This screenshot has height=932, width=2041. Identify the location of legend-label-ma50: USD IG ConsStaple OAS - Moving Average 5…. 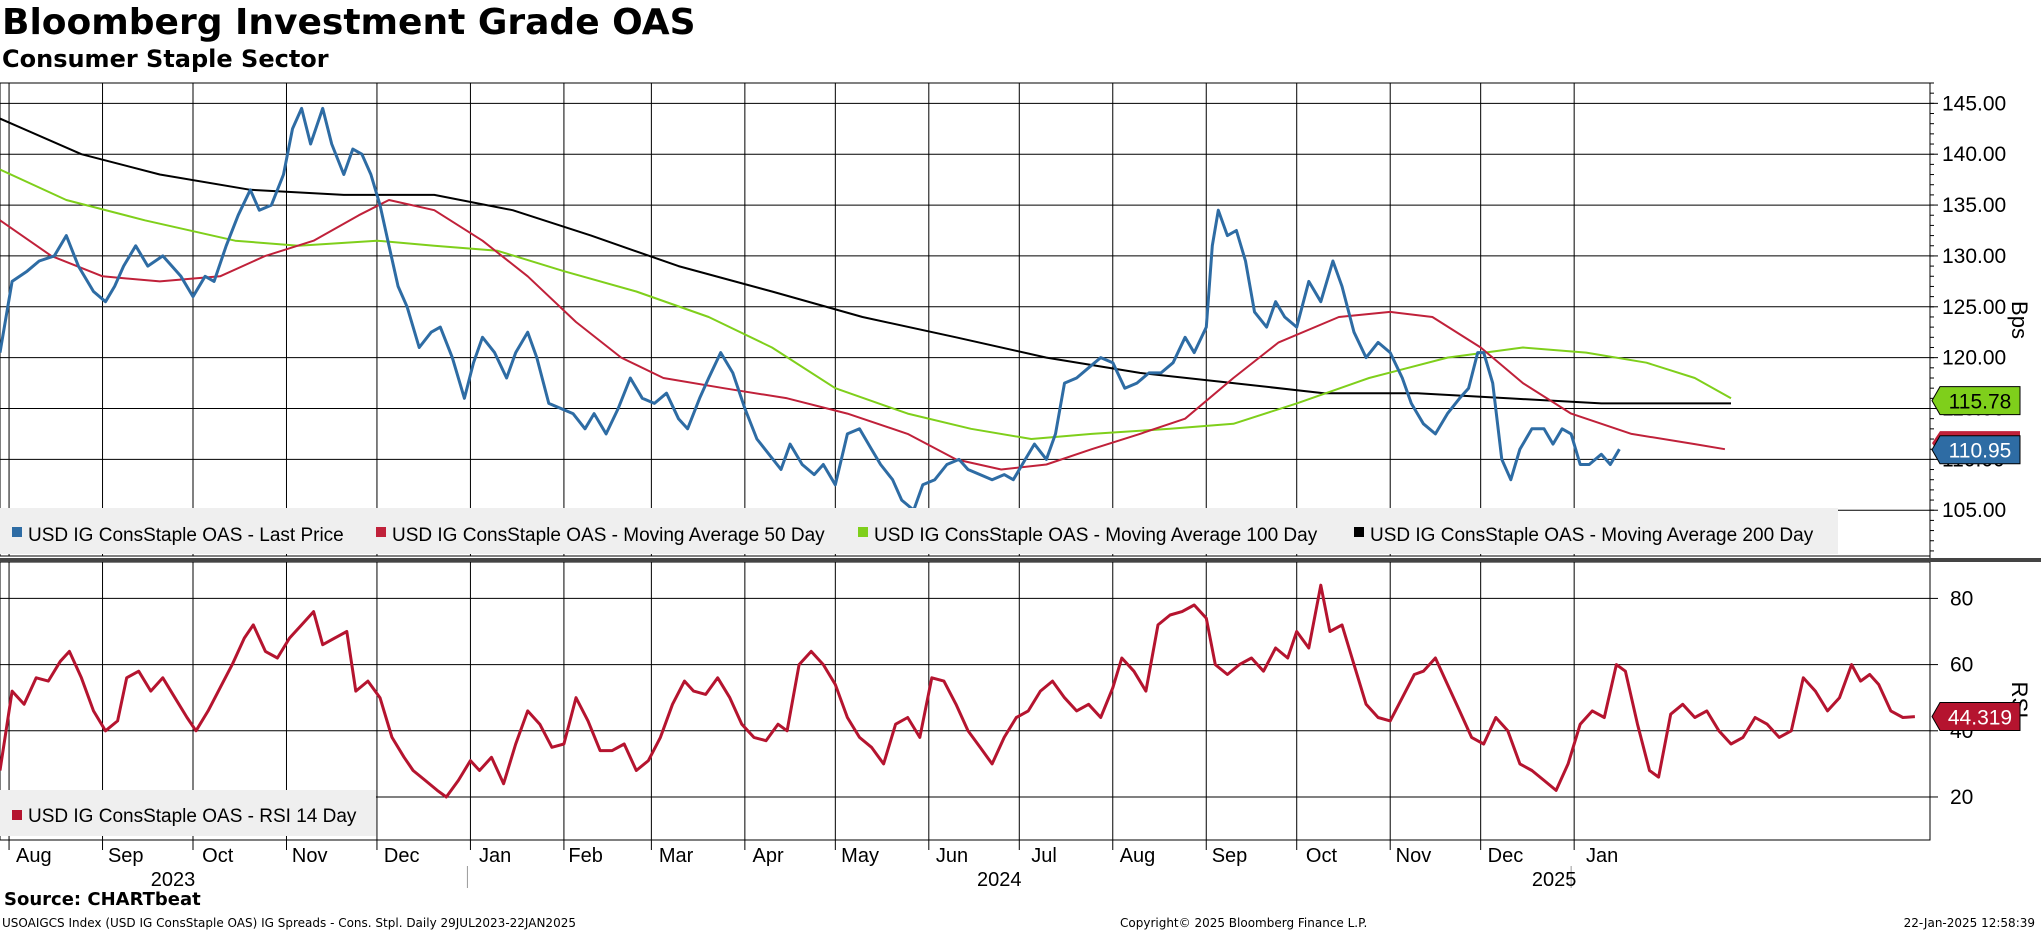
(608, 535).